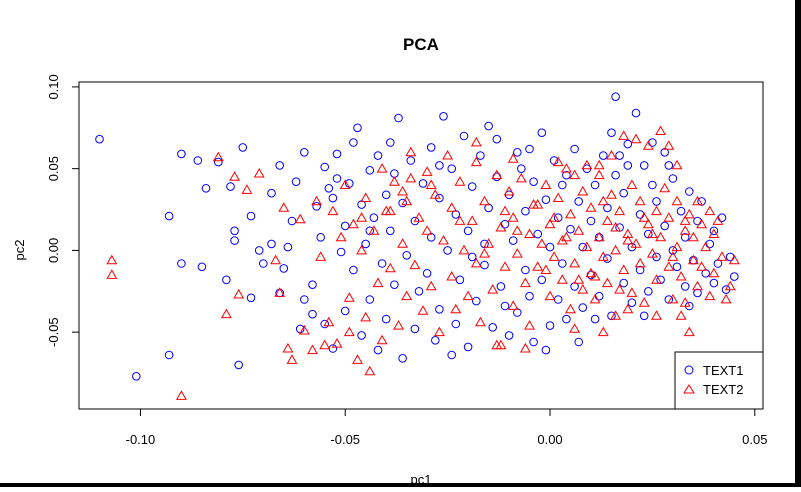 The height and width of the screenshot is (492, 801). Describe the element at coordinates (345, 439) in the screenshot. I see `x-tick-label-1: -0.05` at that location.